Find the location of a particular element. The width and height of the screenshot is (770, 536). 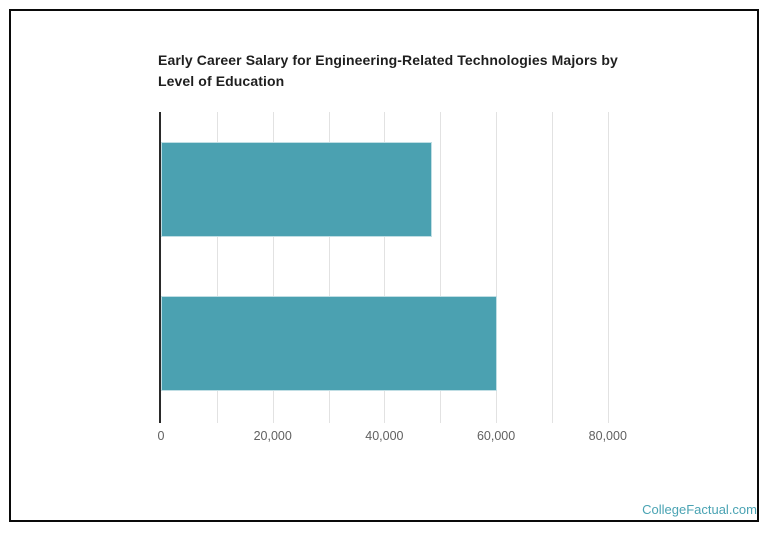

x-tick-label: 20,000 is located at coordinates (272, 436).